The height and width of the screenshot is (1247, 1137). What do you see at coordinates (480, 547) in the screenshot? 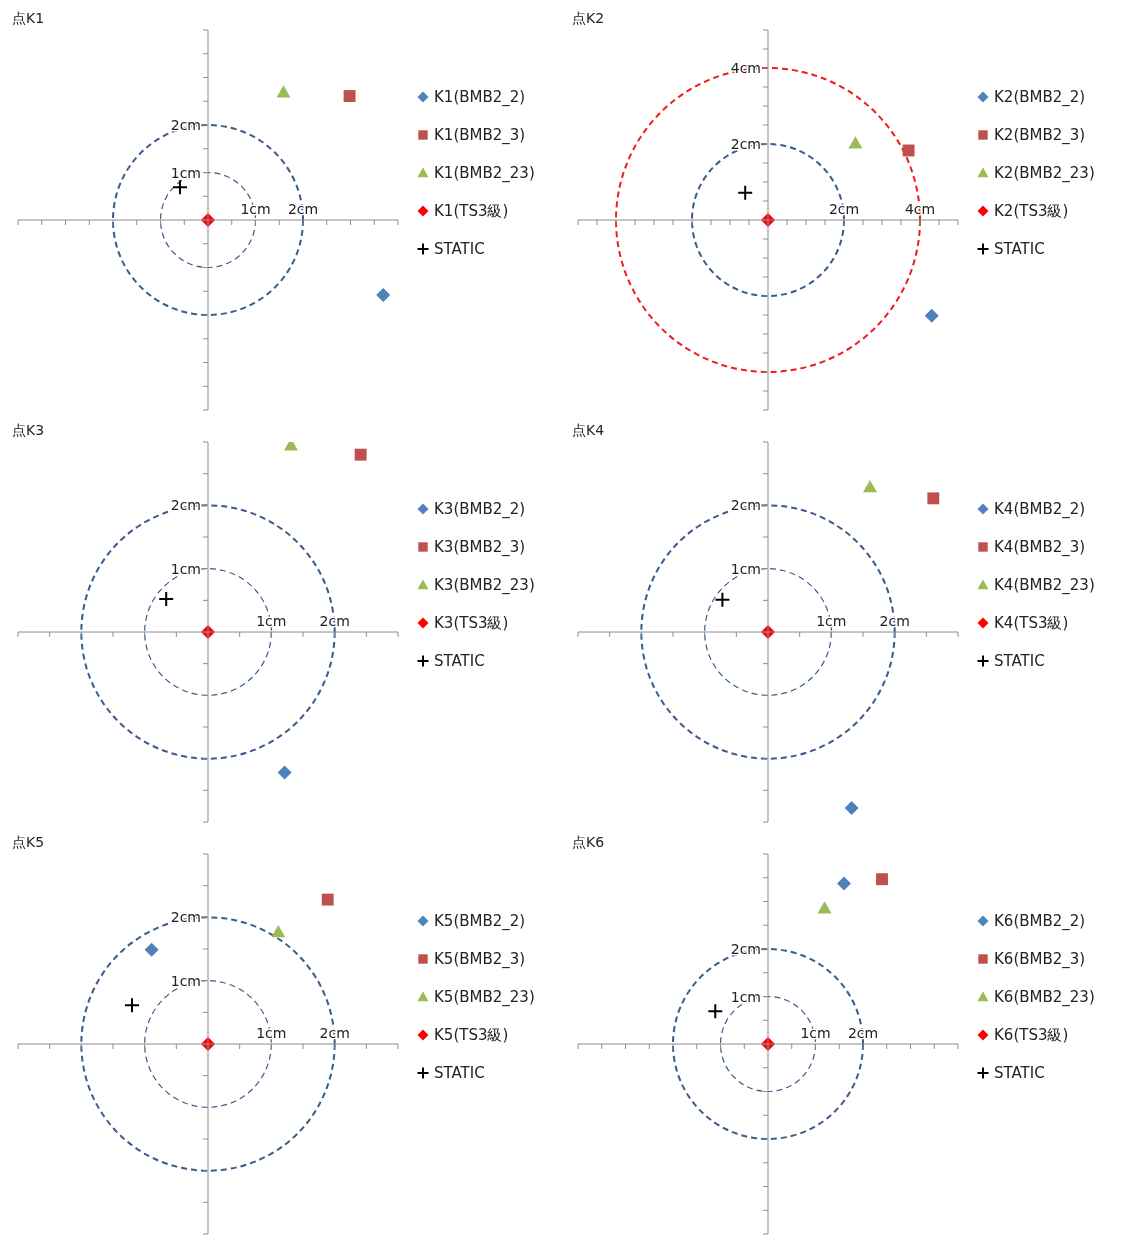
I see `legend-label: K3(BMB2_3)` at bounding box center [480, 547].